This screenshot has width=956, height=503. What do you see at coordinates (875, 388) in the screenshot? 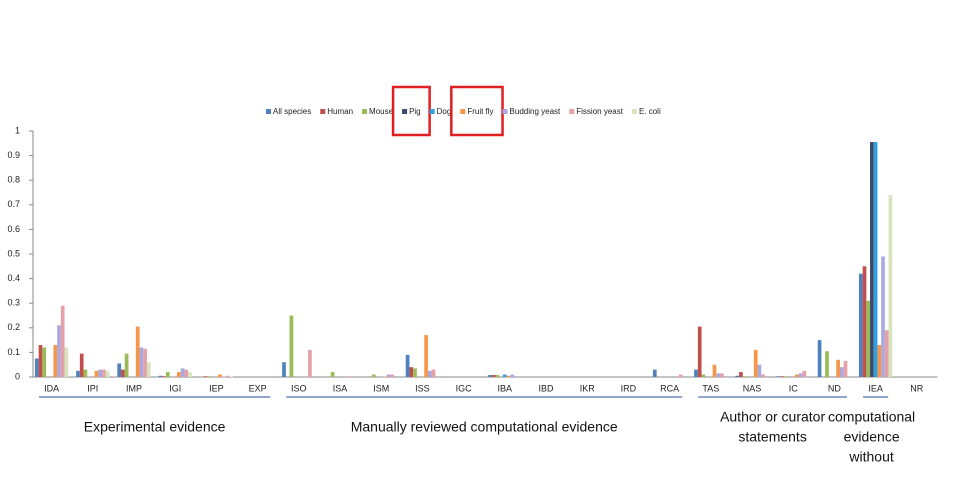
I see `x-tick-label: IEA` at bounding box center [875, 388].